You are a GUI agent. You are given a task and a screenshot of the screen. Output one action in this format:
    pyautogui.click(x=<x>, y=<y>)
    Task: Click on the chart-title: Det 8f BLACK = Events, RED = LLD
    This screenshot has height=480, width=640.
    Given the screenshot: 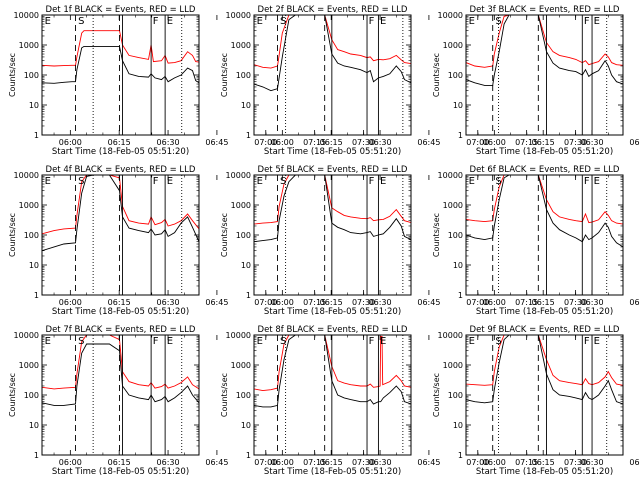 What is the action you would take?
    pyautogui.click(x=333, y=330)
    